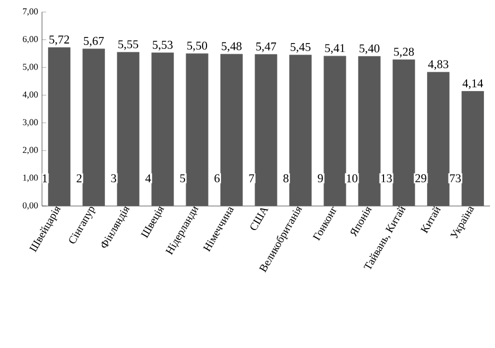 The image size is (495, 348). I want to click on y-tick-label: 6,00, so click(30, 40).